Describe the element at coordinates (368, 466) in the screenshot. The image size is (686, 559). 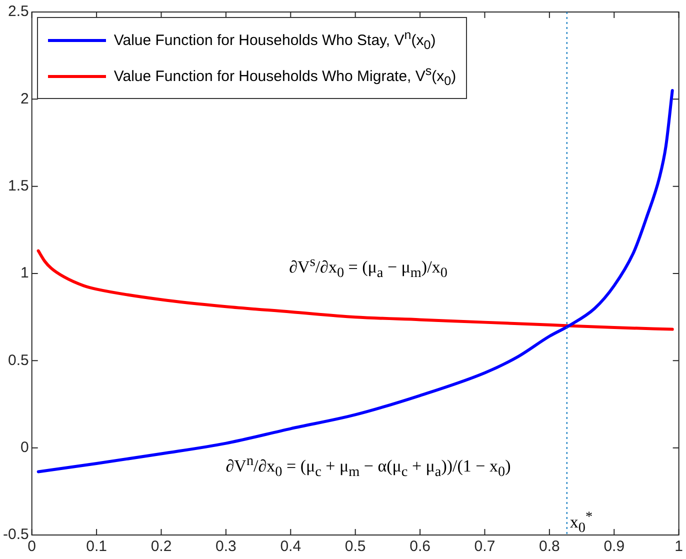
I see `text: ∂V$^{n}$/∂x$_{0}$ = (μ$_{c}$ + μ$_{m}$ − α(μ$_{c}$ + μ$_{a}$))/(1 − x$_{0}$)` at that location.